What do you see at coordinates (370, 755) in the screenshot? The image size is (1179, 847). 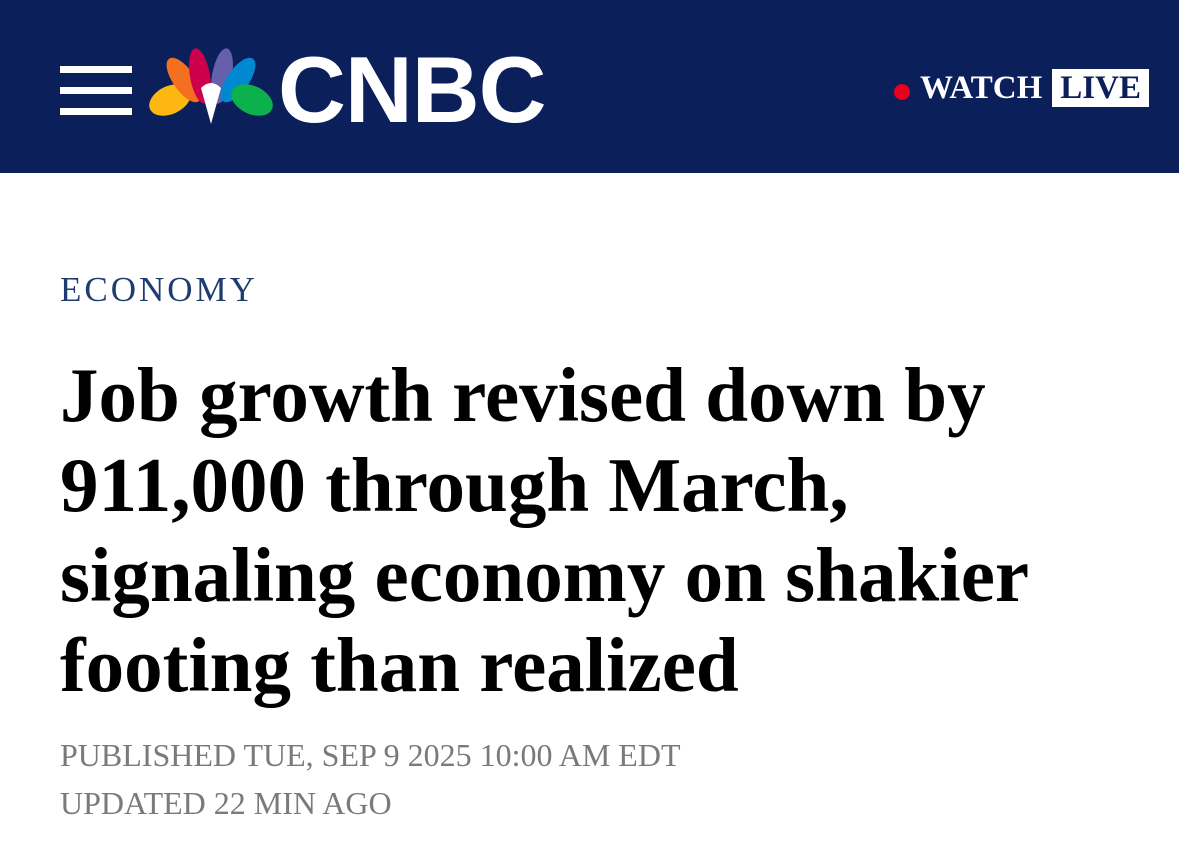 I see `published-date: PUBLISHED TUE, SEP 9 2025 10:00 AM EDT` at bounding box center [370, 755].